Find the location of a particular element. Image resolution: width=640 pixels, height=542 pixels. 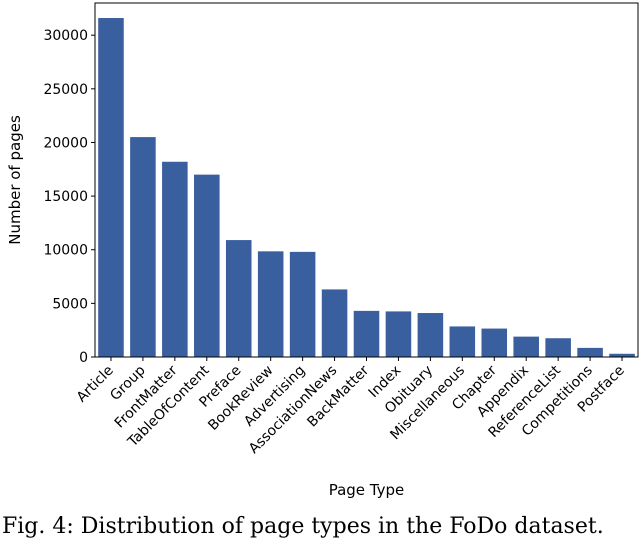

bar-index is located at coordinates (398, 334).